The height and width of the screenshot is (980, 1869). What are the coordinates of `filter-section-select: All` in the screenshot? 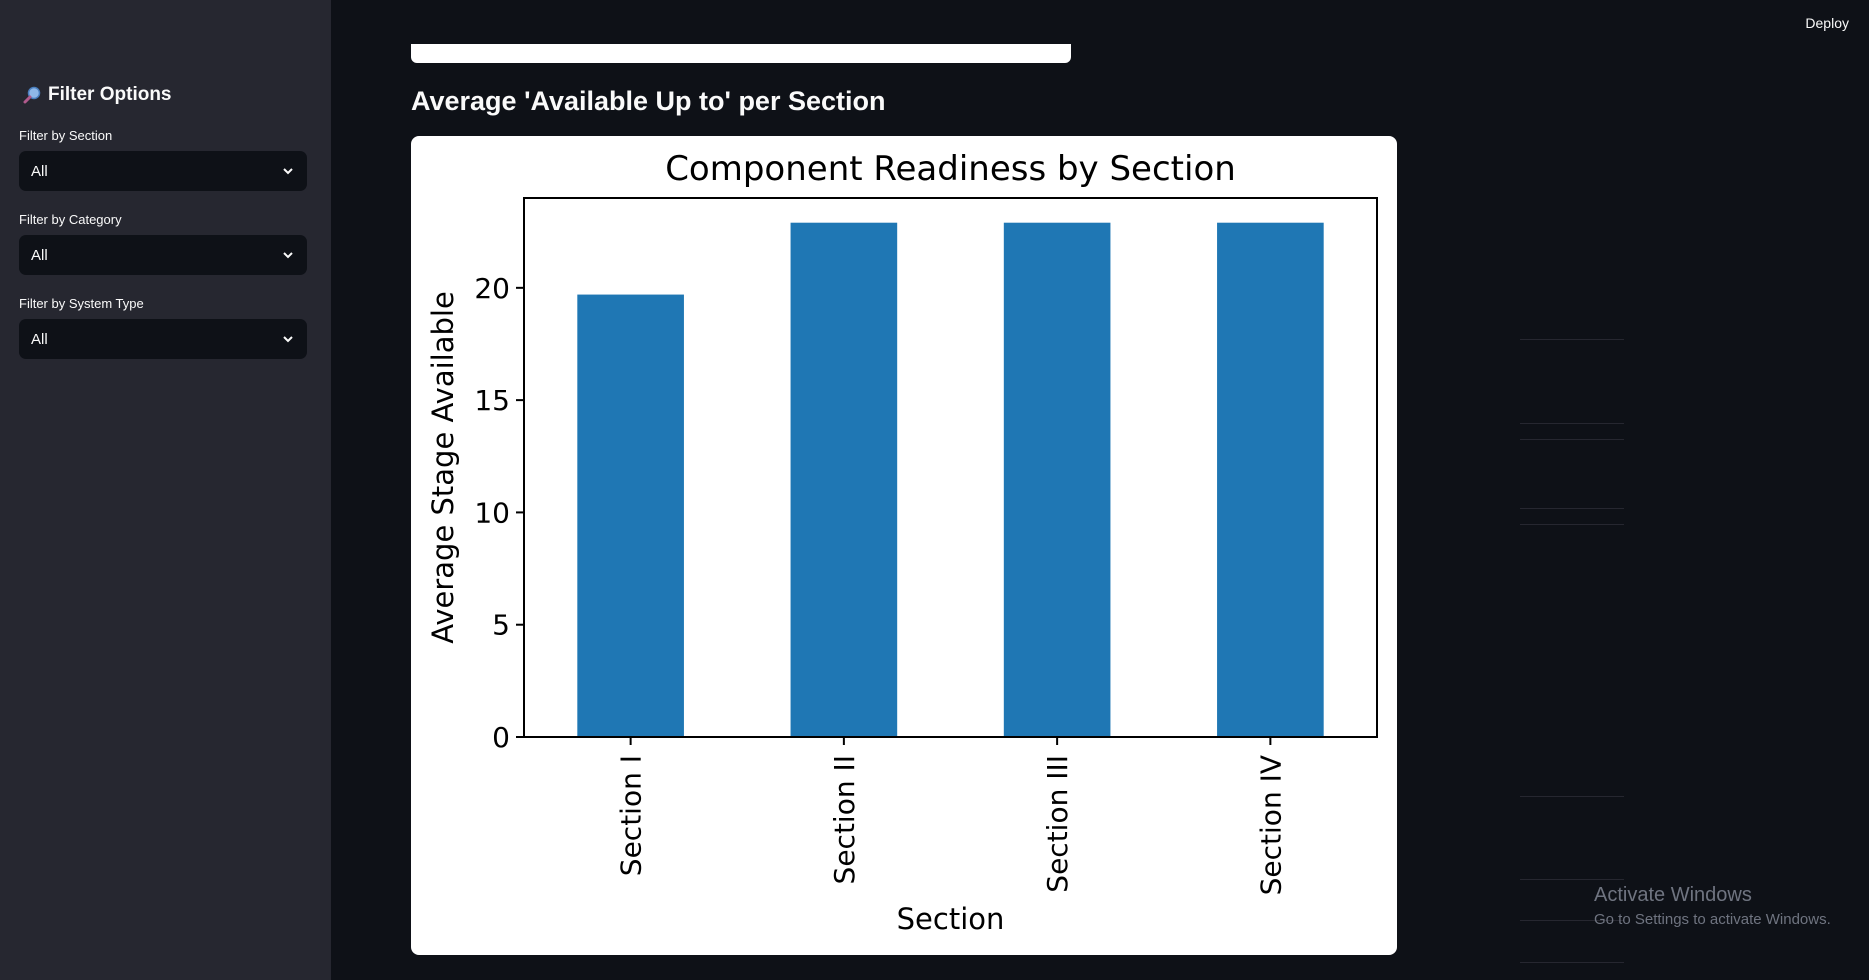 It's located at (163, 171).